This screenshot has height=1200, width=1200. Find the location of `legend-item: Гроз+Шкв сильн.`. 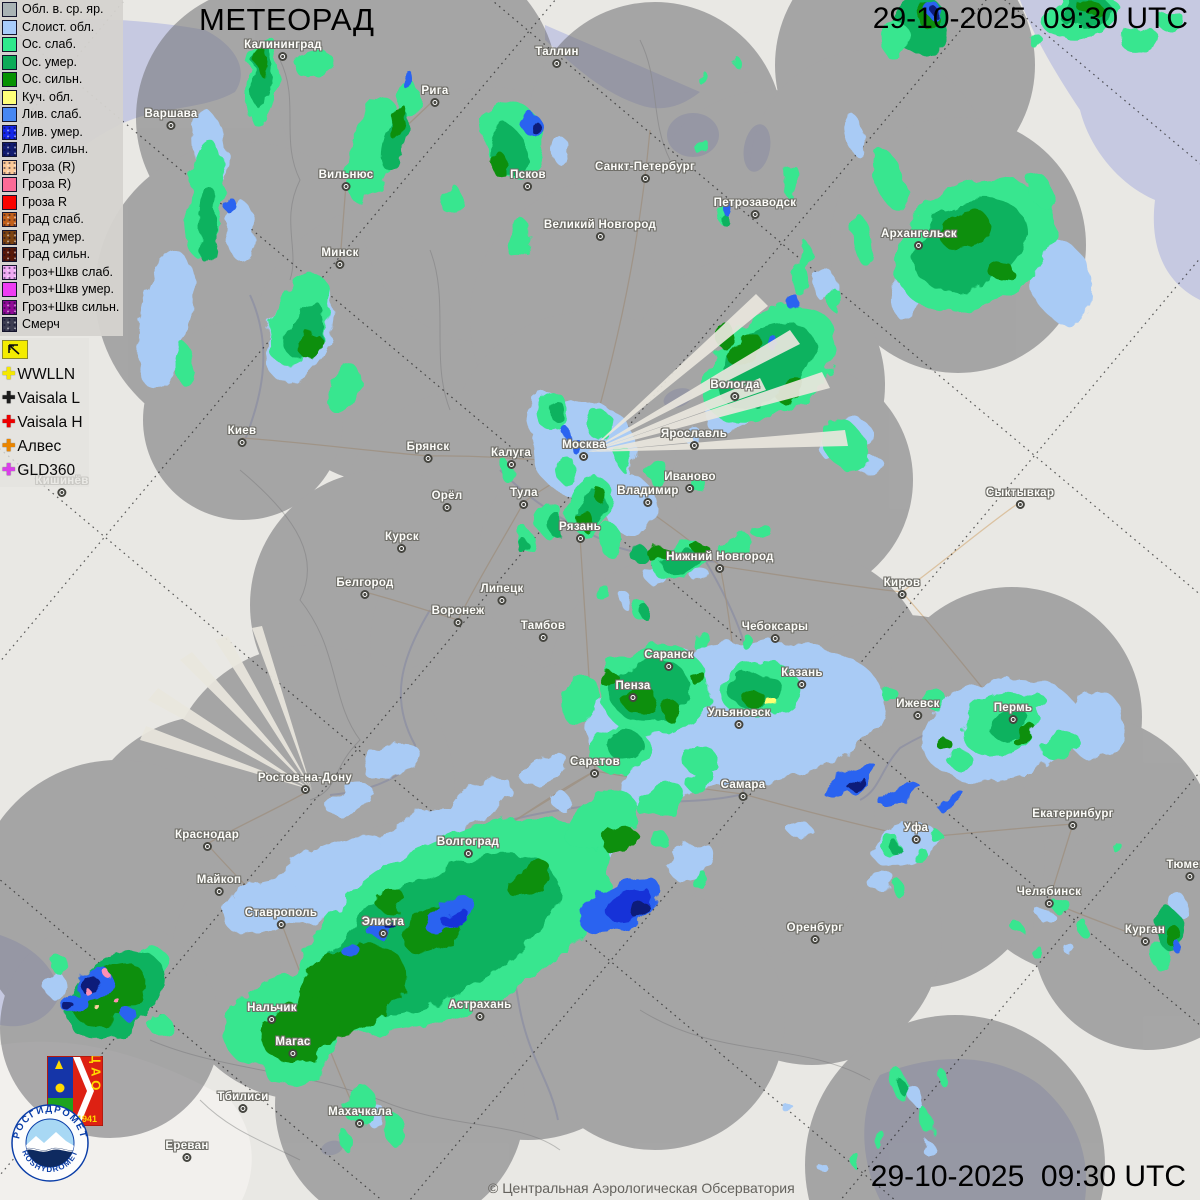

legend-item: Гроз+Шкв сильн. is located at coordinates (60, 308).